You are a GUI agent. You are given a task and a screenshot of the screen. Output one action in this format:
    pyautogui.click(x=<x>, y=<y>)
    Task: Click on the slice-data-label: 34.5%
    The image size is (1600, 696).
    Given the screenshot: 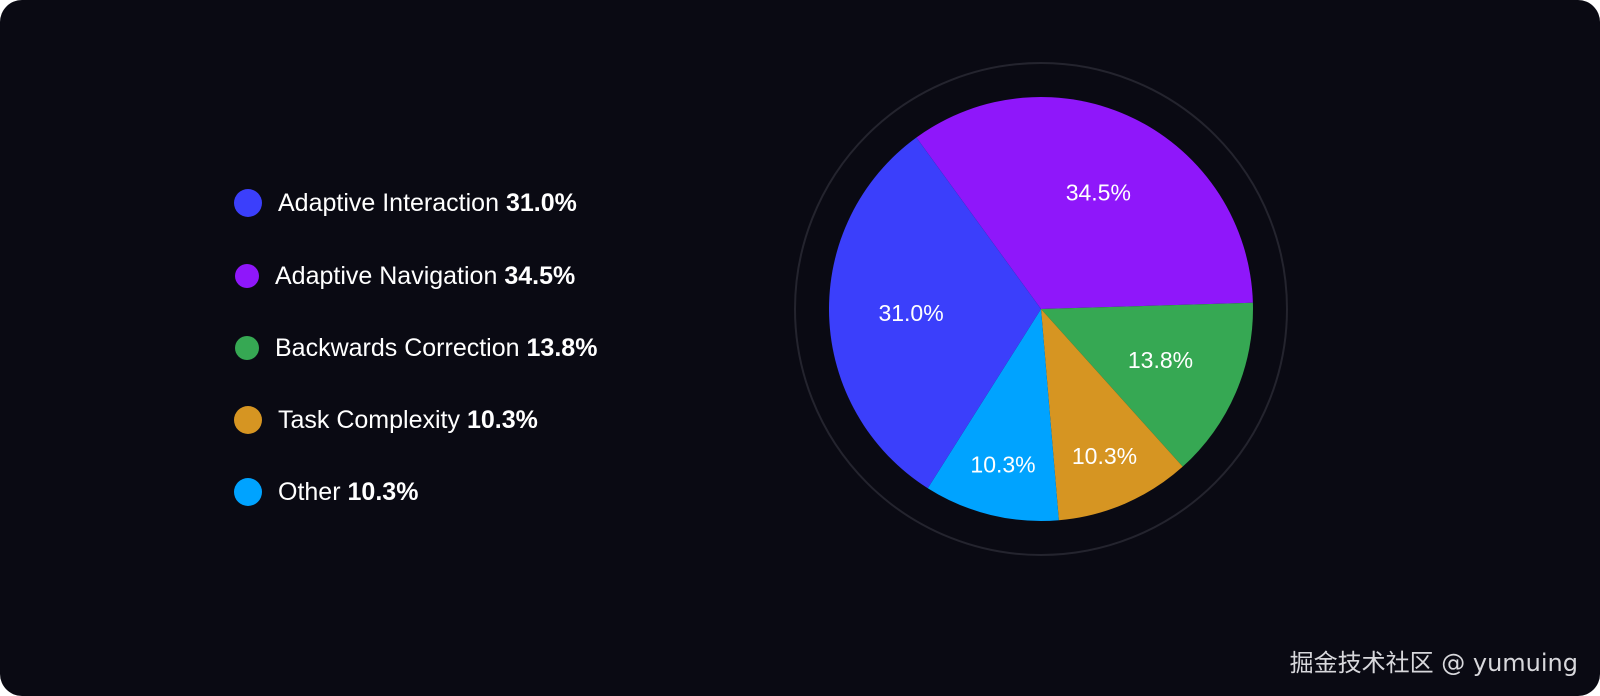 What is the action you would take?
    pyautogui.click(x=1098, y=192)
    